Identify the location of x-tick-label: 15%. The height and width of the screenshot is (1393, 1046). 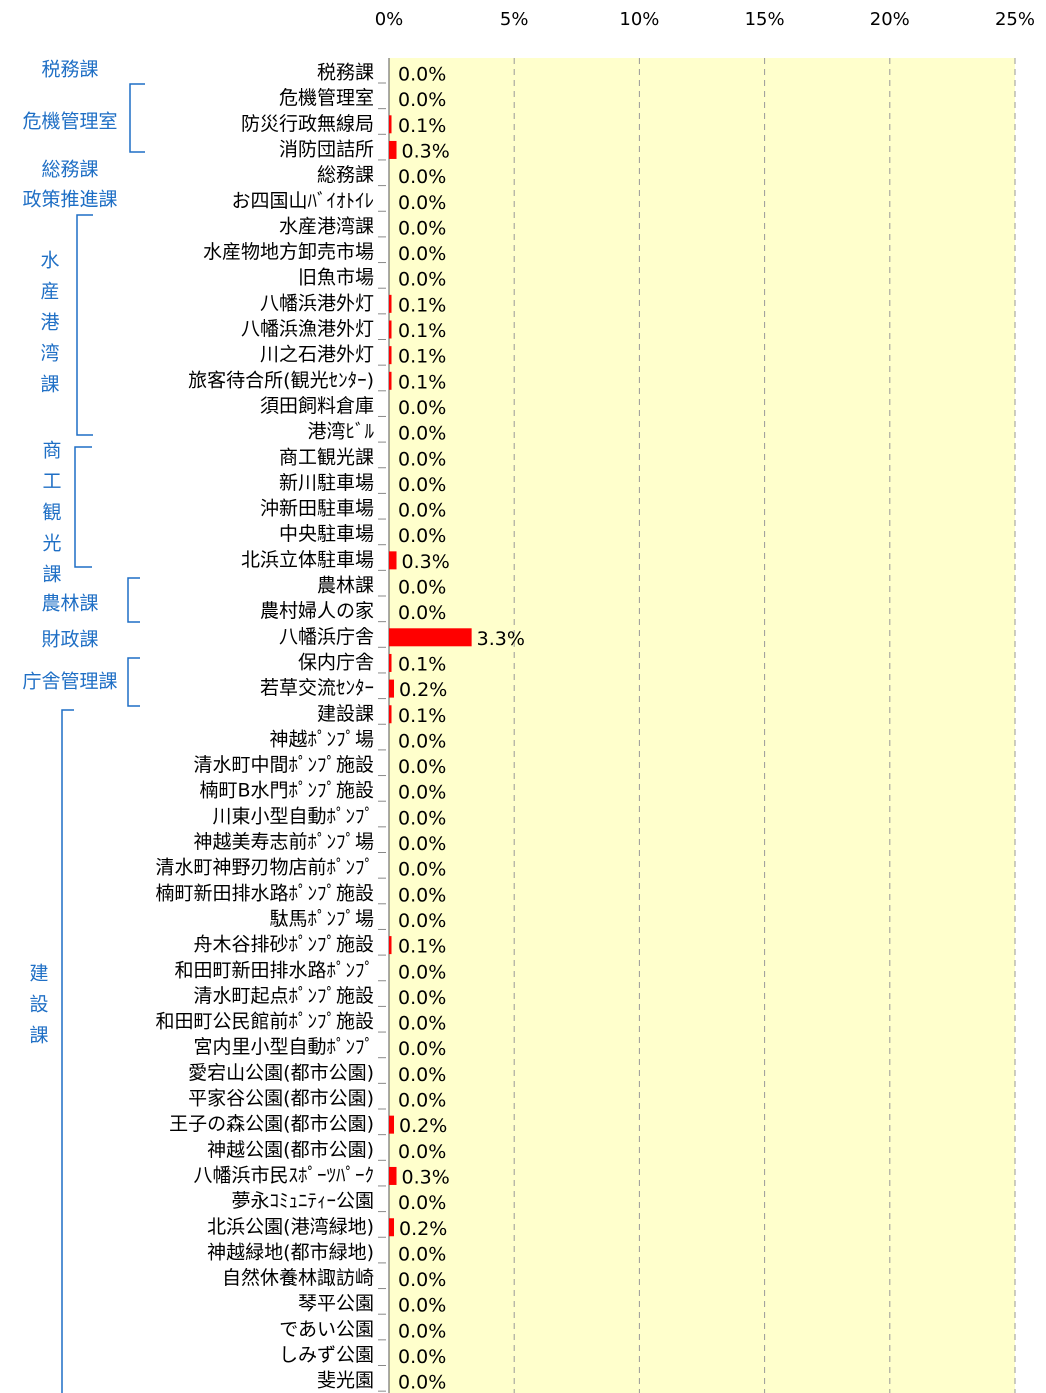
(765, 19).